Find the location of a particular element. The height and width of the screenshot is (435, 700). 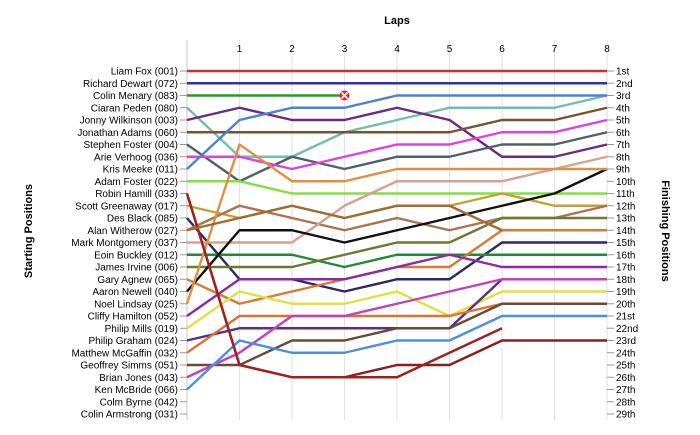

markers is located at coordinates (344, 95).